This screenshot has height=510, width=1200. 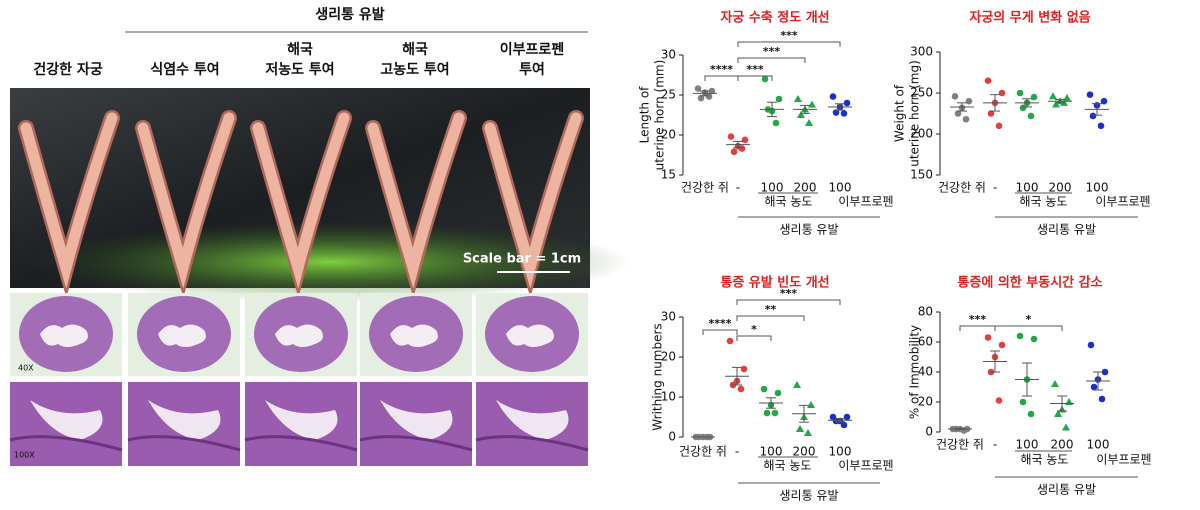 What do you see at coordinates (668, 317) in the screenshot?
I see `y-tick-label: 30` at bounding box center [668, 317].